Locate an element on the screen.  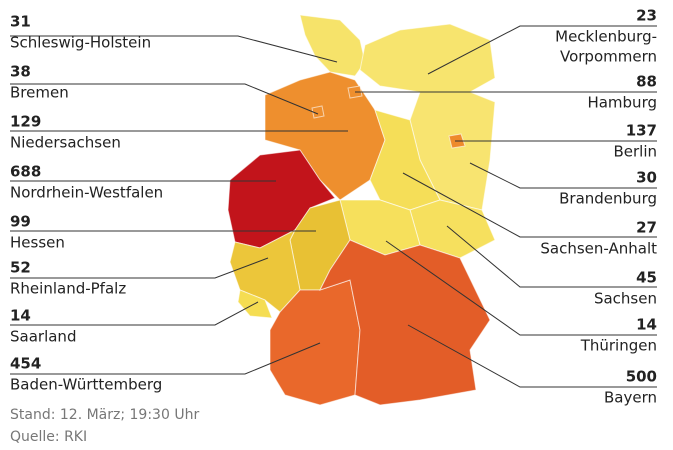
region-name: Berlin is located at coordinates (635, 152).